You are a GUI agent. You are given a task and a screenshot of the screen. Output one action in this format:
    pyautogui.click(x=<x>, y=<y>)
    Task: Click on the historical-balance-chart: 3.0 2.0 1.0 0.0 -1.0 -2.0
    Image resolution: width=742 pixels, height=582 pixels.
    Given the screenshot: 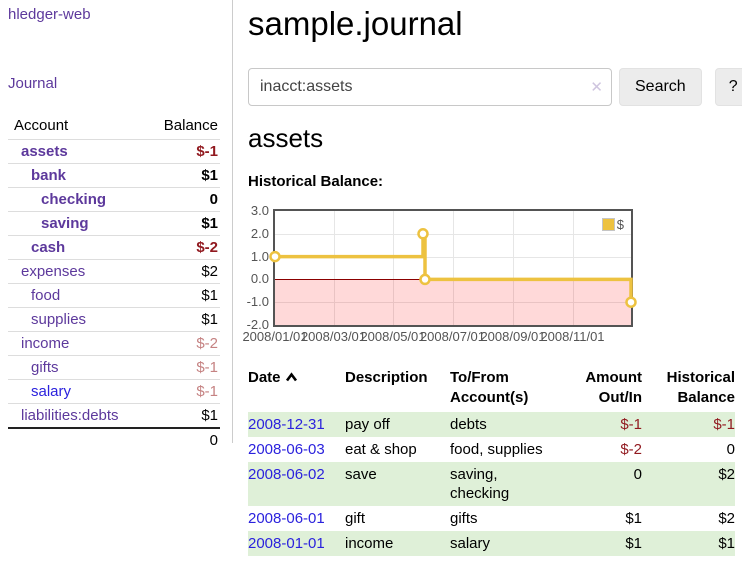 What is the action you would take?
    pyautogui.click(x=440, y=276)
    